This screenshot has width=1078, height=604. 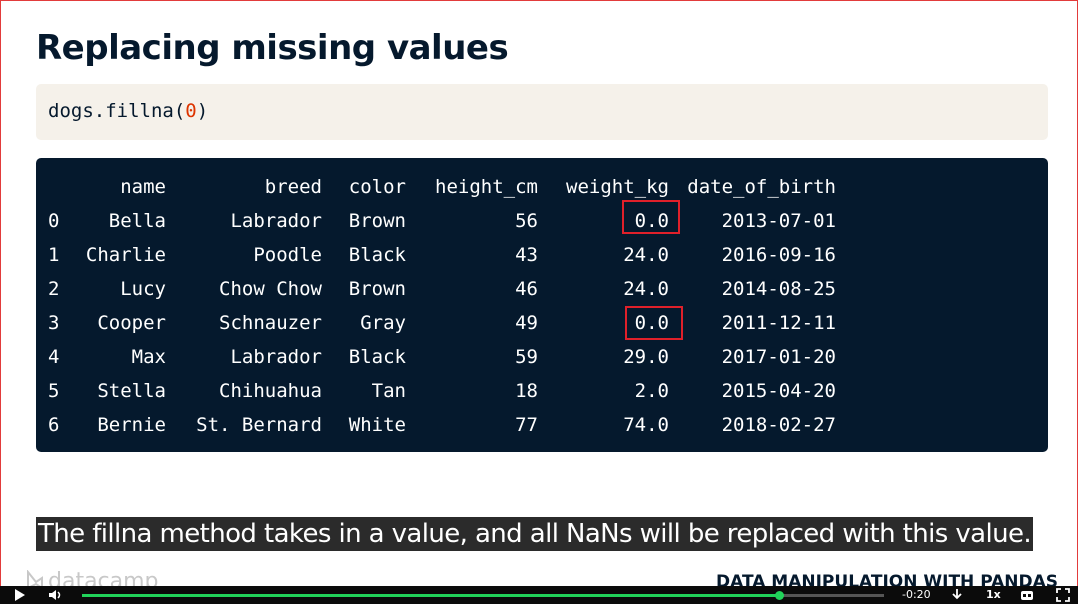 I want to click on cell-name: Charlie, so click(x=125, y=255).